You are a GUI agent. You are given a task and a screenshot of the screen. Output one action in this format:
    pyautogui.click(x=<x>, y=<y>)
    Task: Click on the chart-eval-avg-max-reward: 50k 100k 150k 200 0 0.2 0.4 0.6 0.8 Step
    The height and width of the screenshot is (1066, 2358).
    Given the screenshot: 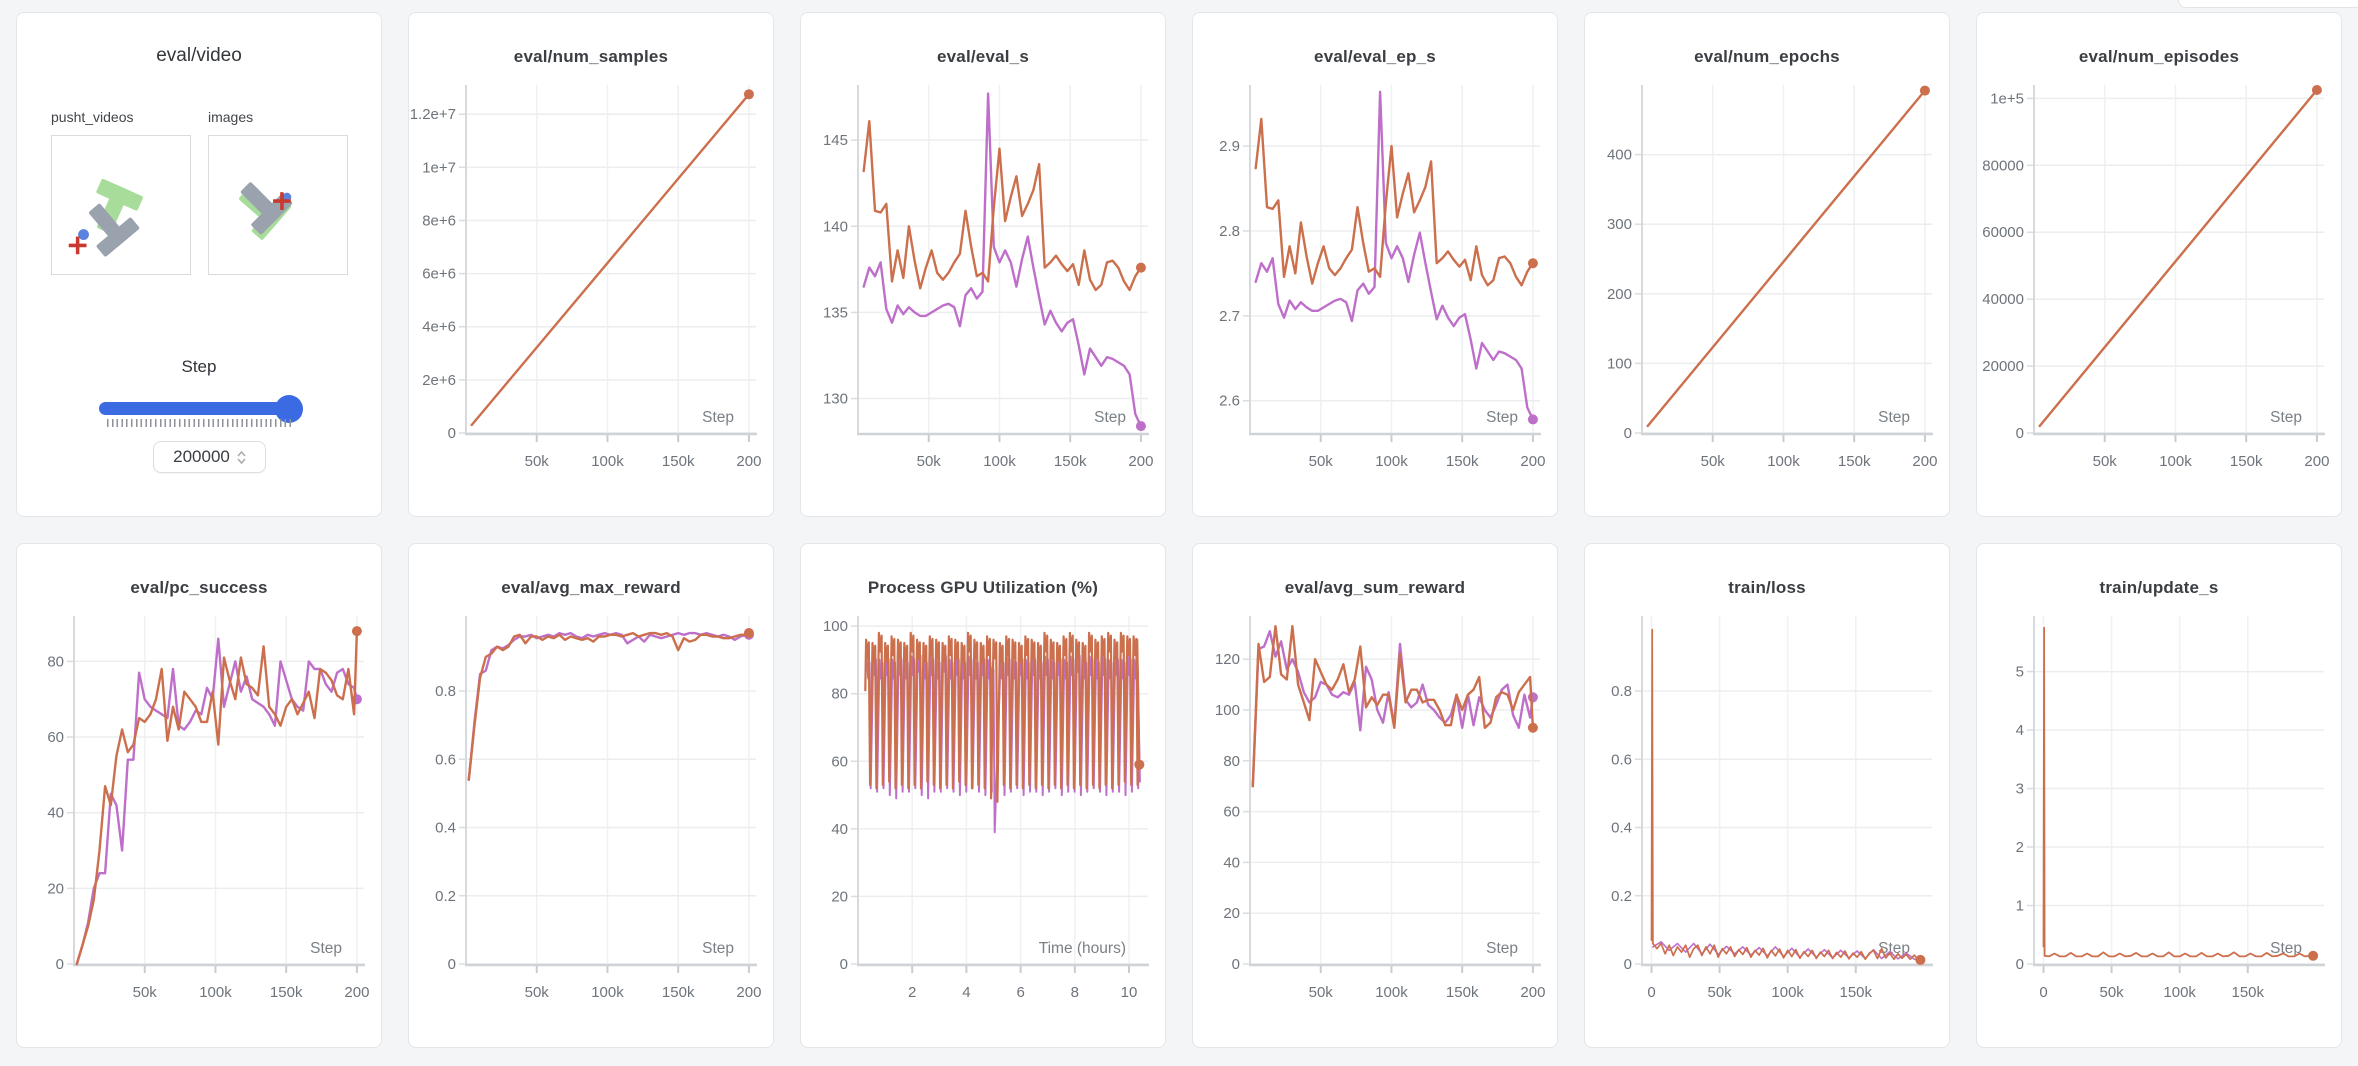 What is the action you would take?
    pyautogui.click(x=591, y=809)
    